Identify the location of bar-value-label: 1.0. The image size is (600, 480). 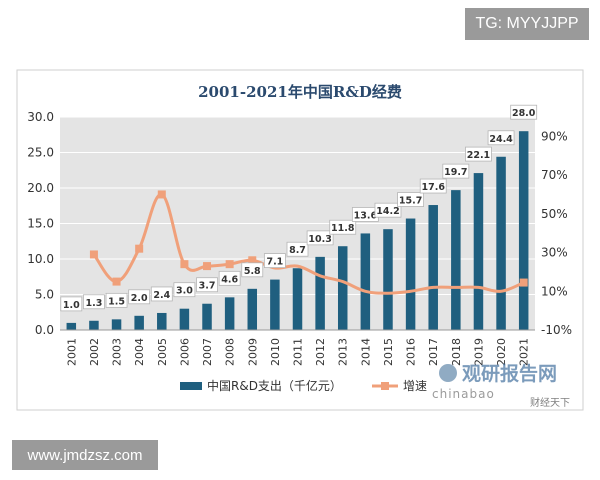
(71, 305).